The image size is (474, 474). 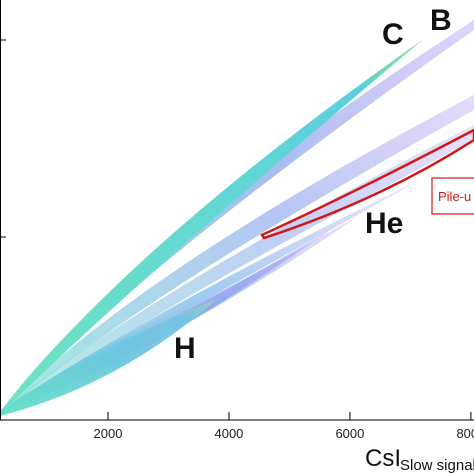 I want to click on annotation: He, so click(x=384, y=223).